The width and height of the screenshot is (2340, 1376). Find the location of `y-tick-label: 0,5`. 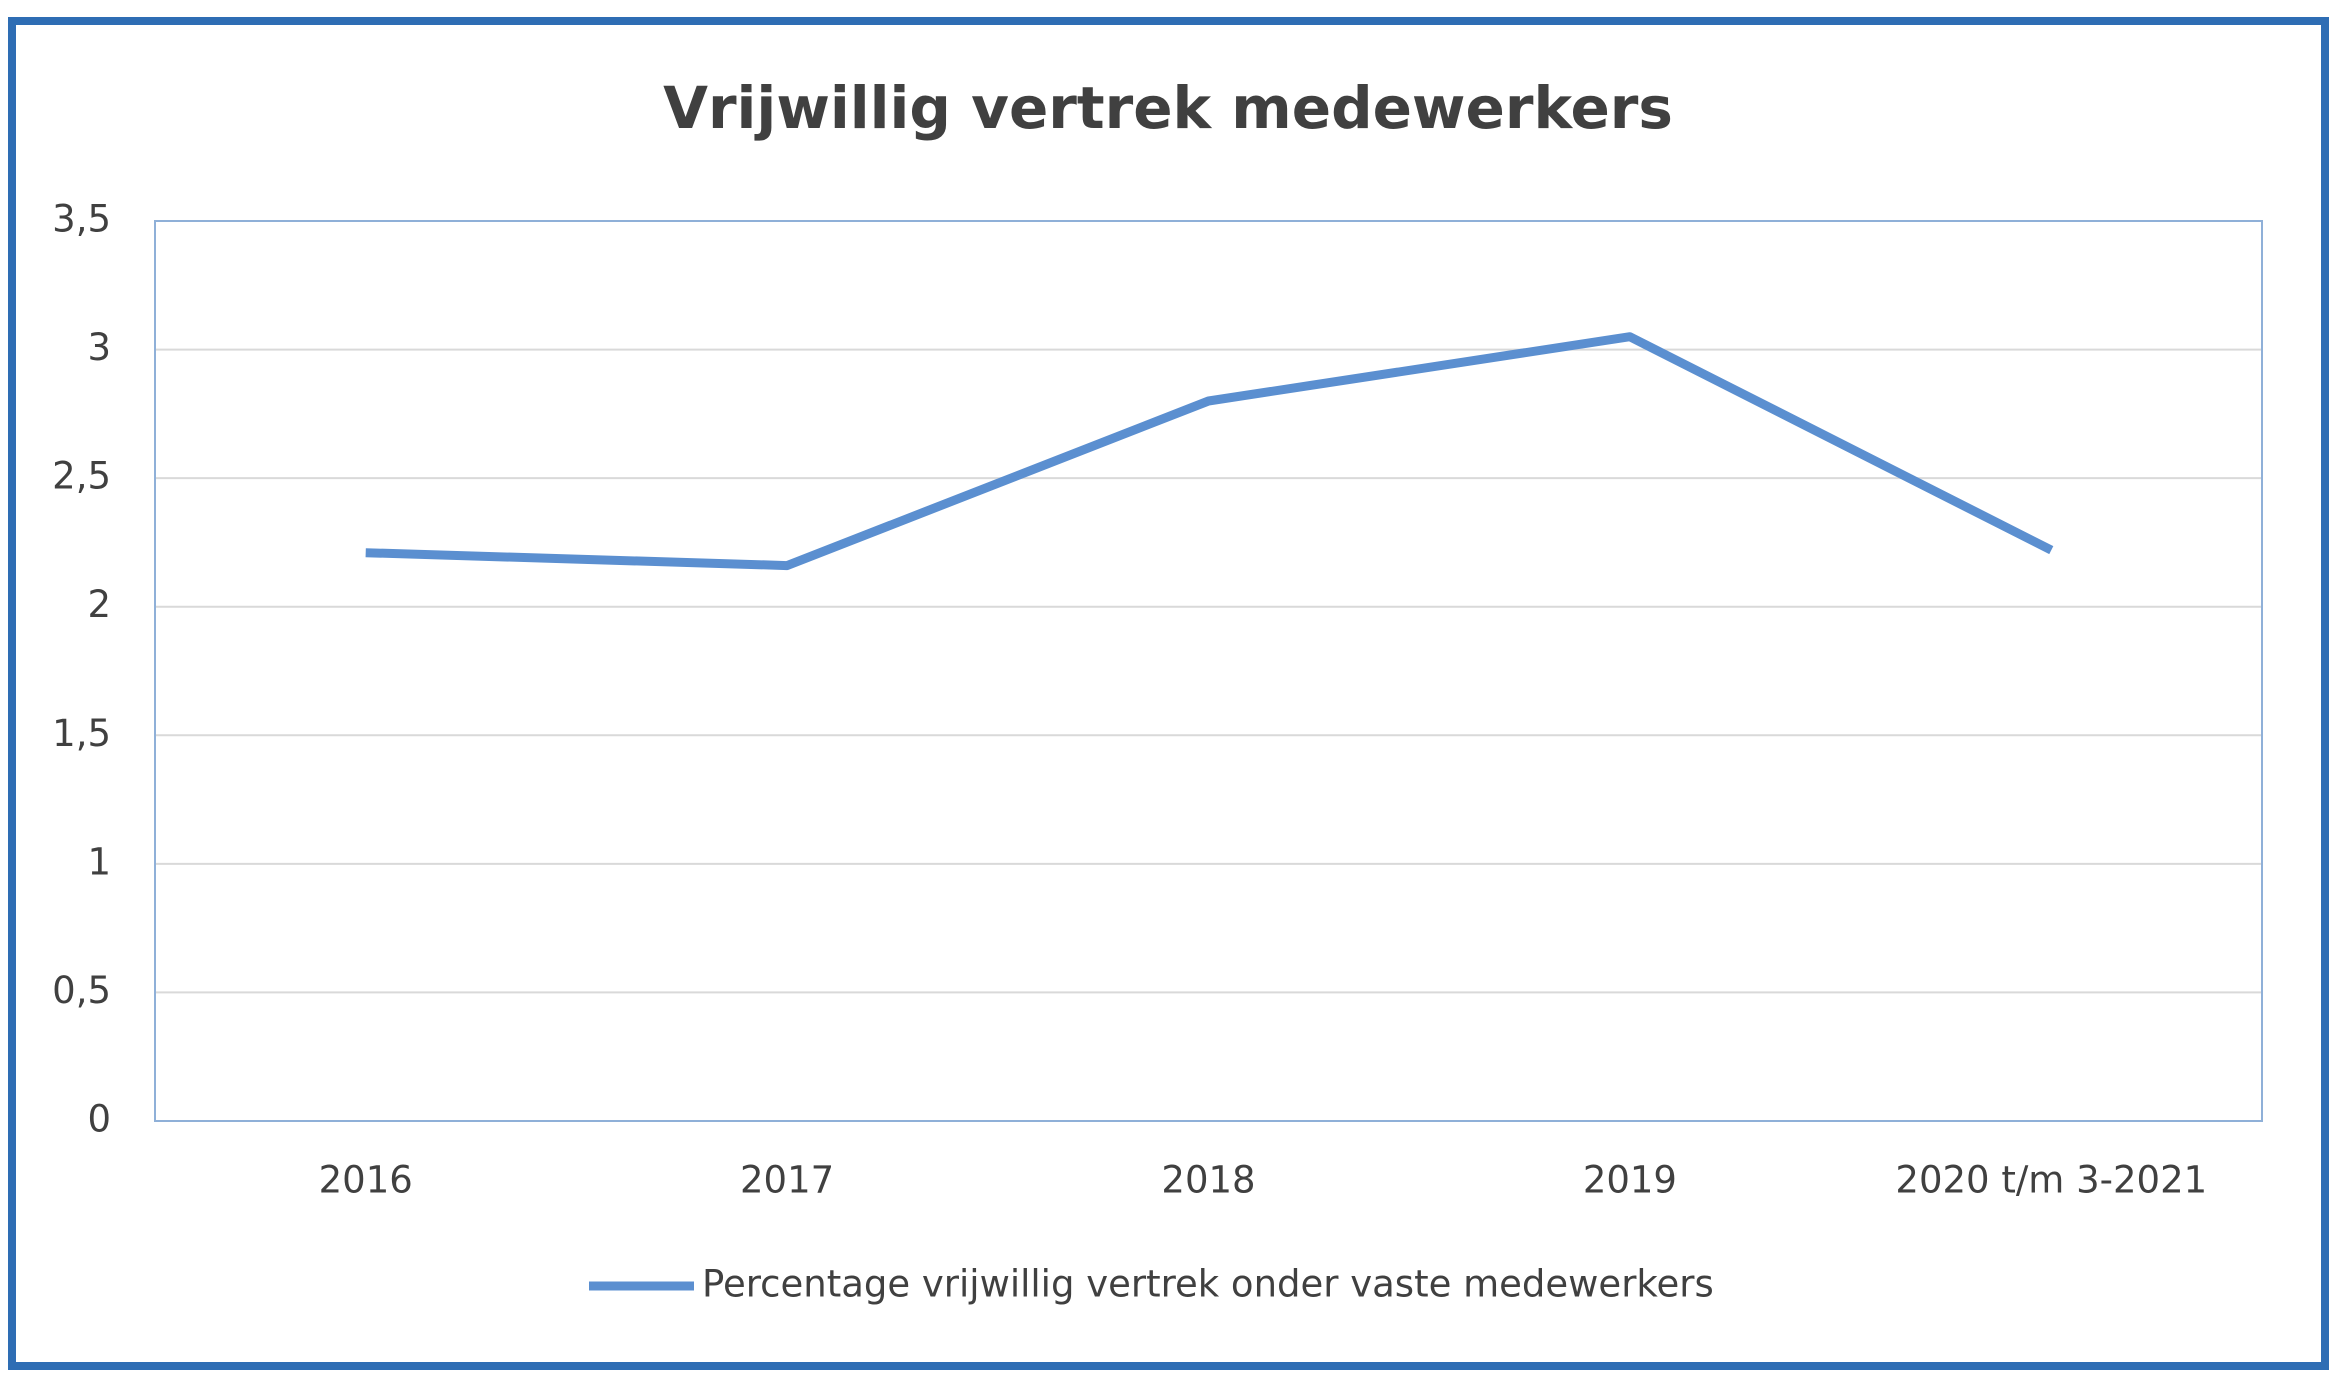

y-tick-label: 0,5 is located at coordinates (81, 990).